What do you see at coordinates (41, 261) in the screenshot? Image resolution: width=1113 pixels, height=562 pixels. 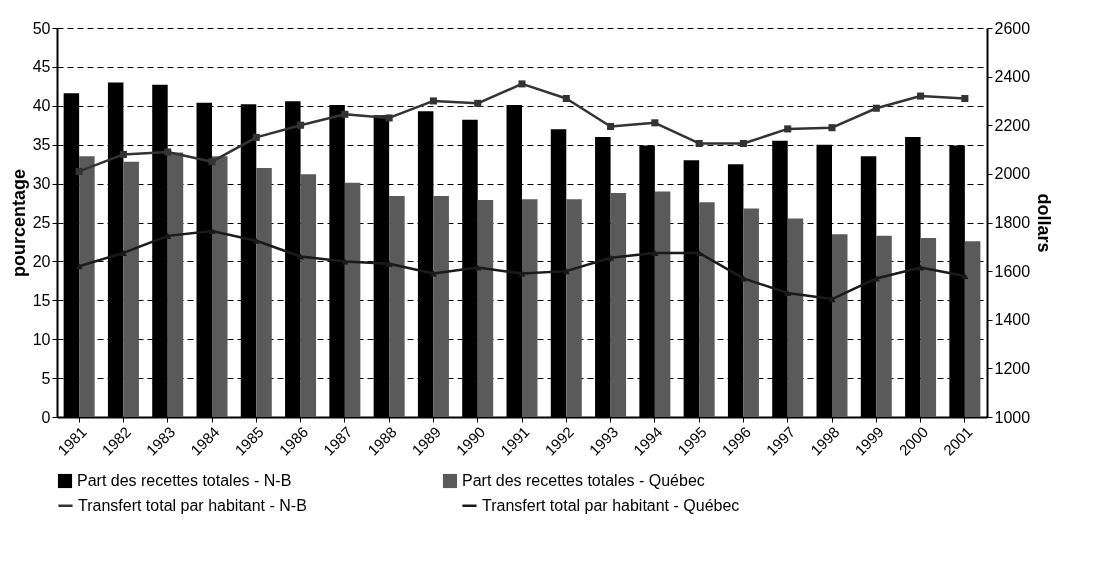 I see `y-tick-label: 20` at bounding box center [41, 261].